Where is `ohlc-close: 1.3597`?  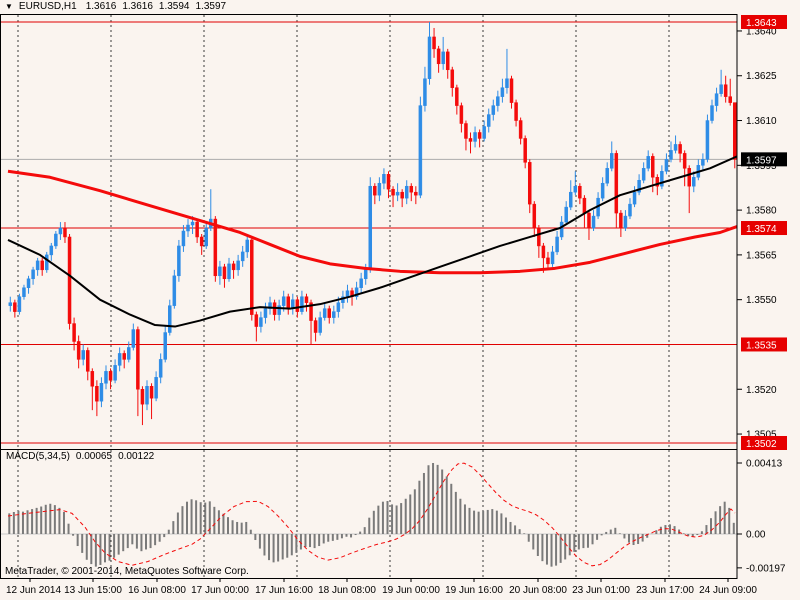
ohlc-close: 1.3597 is located at coordinates (211, 6).